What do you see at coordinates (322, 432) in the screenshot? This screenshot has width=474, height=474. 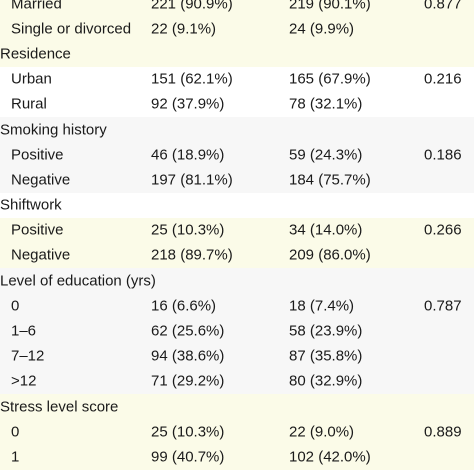 I see `group2-value: 22 (9.0%)` at bounding box center [322, 432].